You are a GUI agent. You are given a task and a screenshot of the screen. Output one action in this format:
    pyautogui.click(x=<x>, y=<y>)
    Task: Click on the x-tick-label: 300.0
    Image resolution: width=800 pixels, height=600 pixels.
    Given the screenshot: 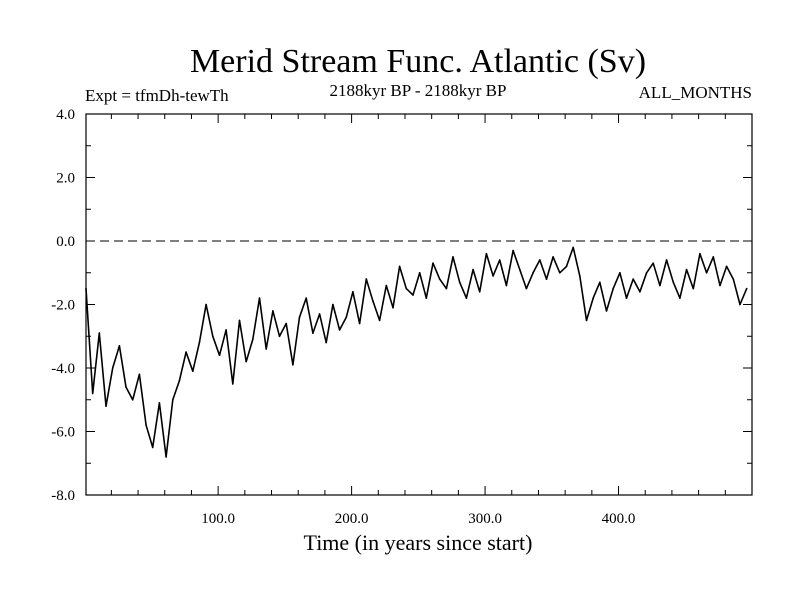 What is the action you would take?
    pyautogui.click(x=485, y=519)
    